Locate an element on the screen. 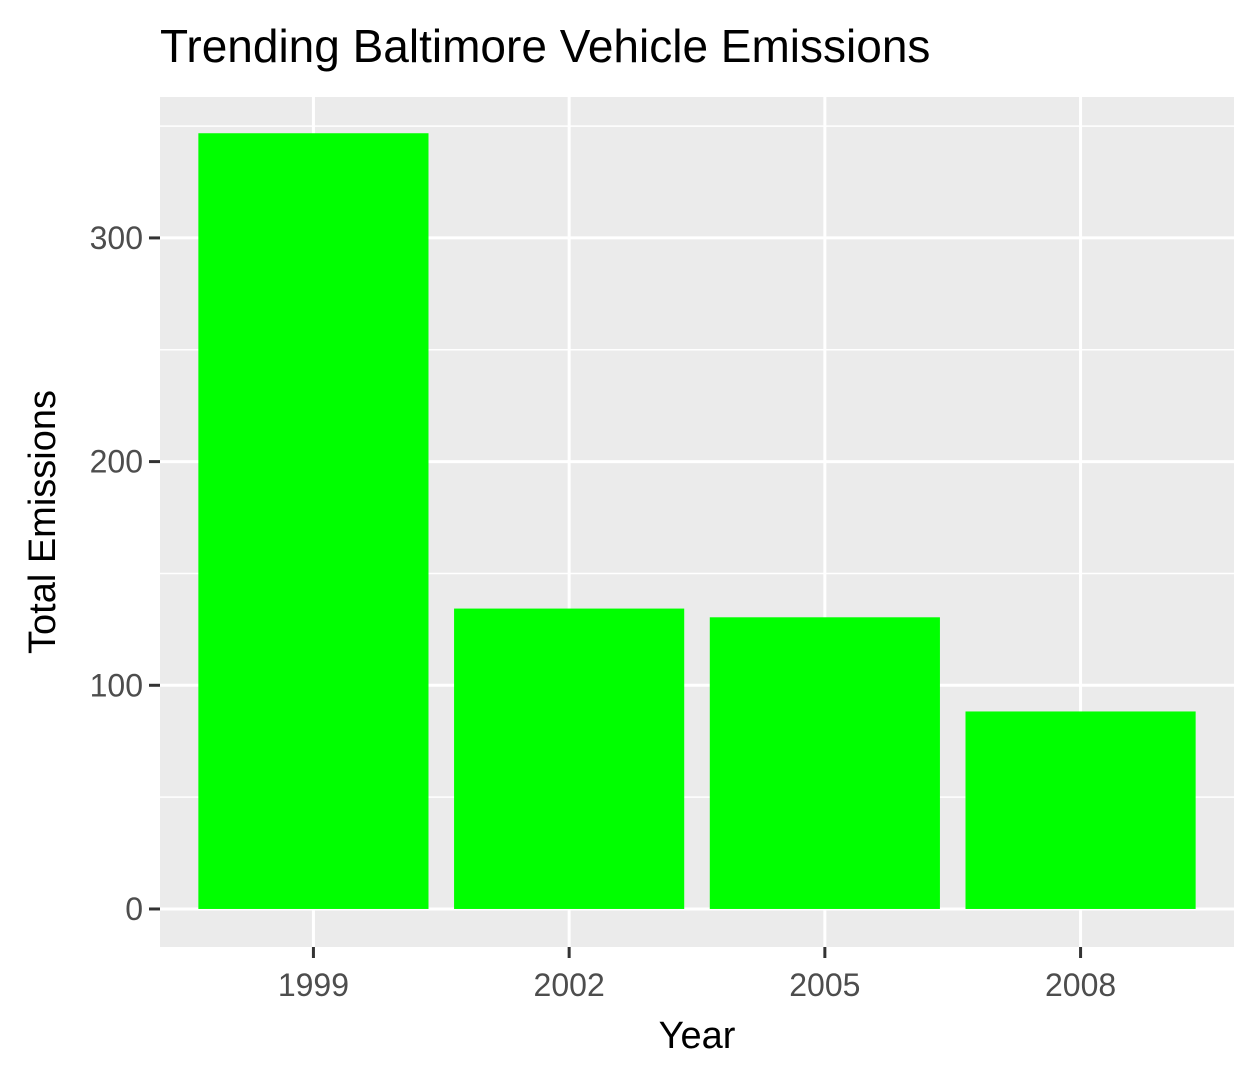 This screenshot has height=1086, width=1256. x-axis: 1999 2002 2005 2008 is located at coordinates (697, 975).